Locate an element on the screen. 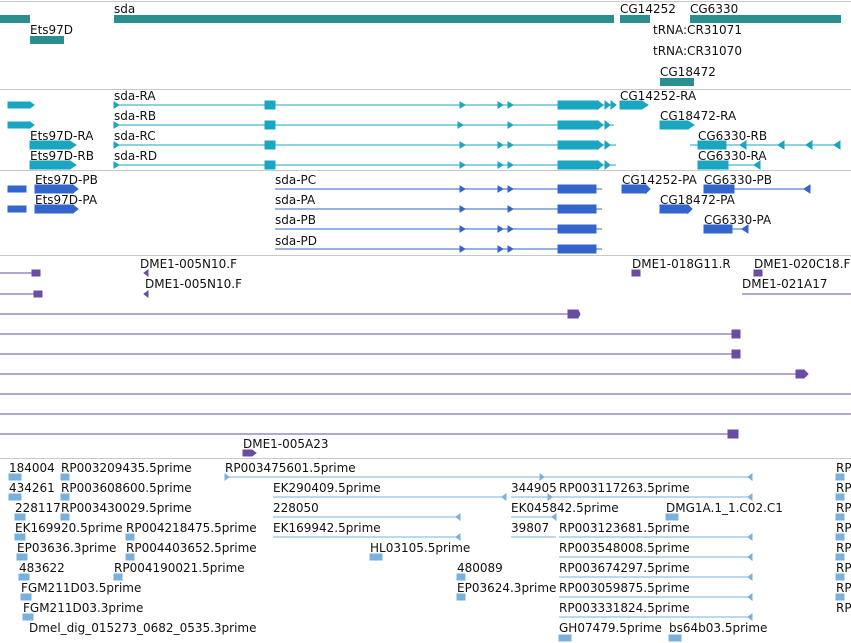 The image size is (851, 643). gene-label: tRNA:CR31070 is located at coordinates (697, 51).